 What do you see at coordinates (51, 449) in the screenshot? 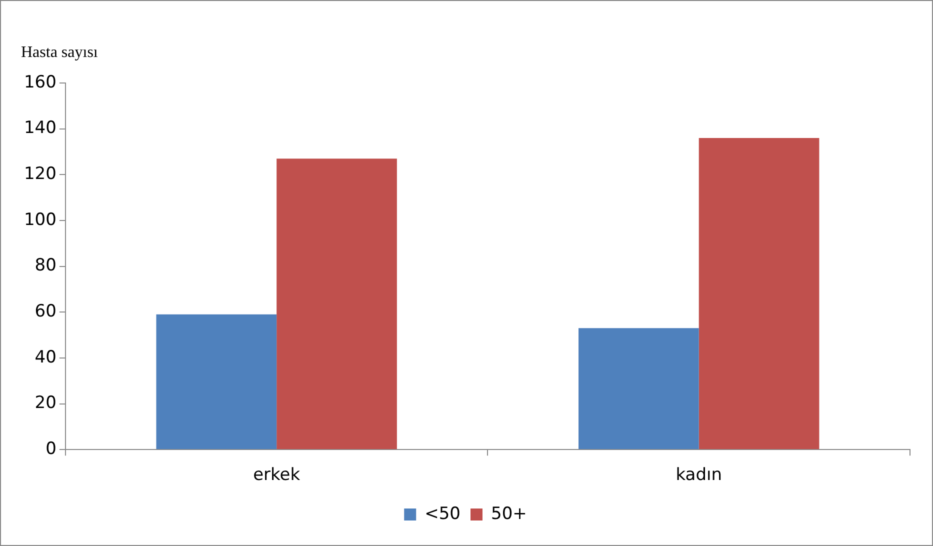
I see `y-tick-label: 0` at bounding box center [51, 449].